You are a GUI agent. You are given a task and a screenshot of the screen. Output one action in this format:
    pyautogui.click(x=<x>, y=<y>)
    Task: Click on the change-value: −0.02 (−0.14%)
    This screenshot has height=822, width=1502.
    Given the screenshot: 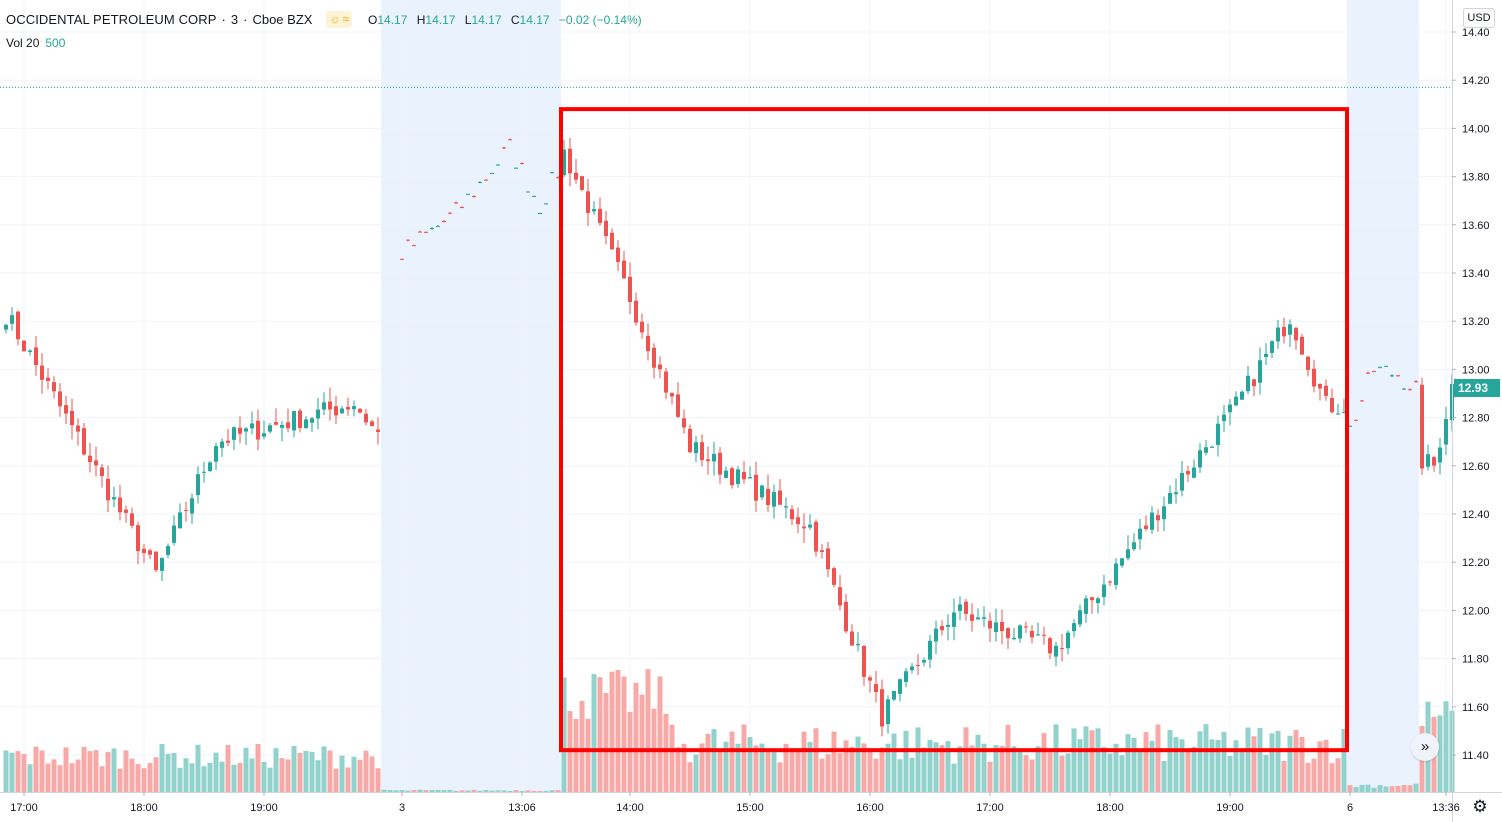 What is the action you would take?
    pyautogui.click(x=600, y=19)
    